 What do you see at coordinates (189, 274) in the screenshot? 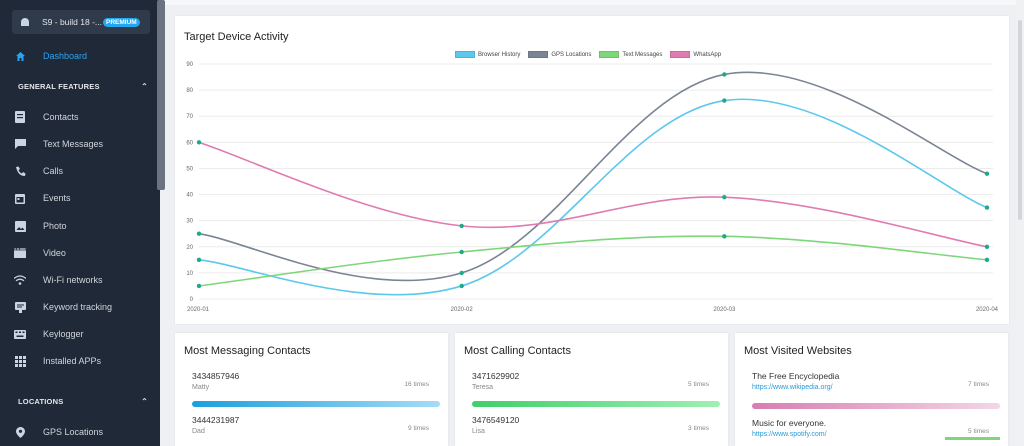
I see `y-tick-label: 10` at bounding box center [189, 274].